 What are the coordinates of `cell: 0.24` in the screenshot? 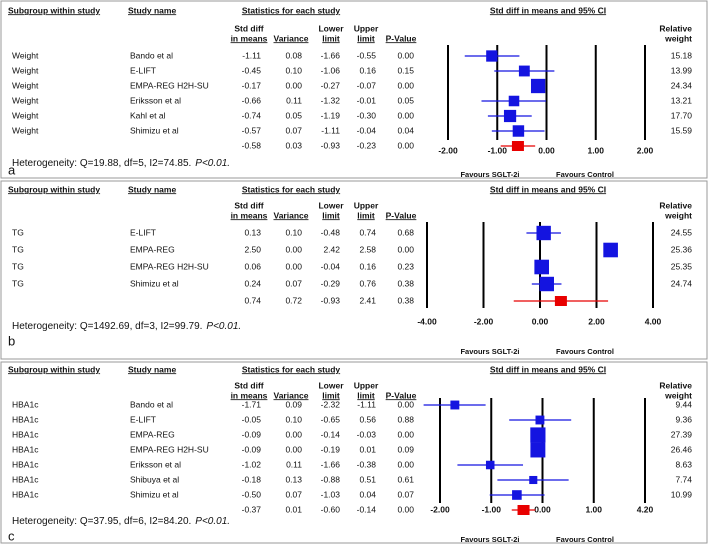 It's located at (252, 283).